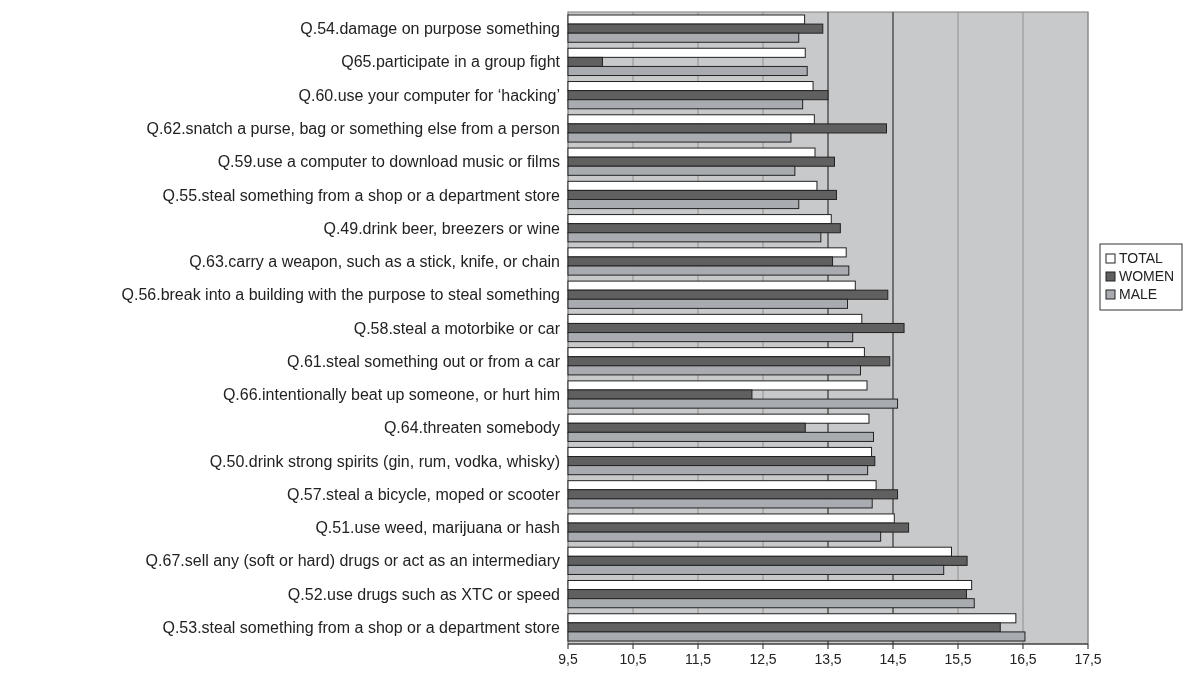 Image resolution: width=1197 pixels, height=676 pixels. Describe the element at coordinates (352, 561) in the screenshot. I see `y-tick-label: Q.67.sell any (soft or hard) drugs or act as an intermediary` at that location.